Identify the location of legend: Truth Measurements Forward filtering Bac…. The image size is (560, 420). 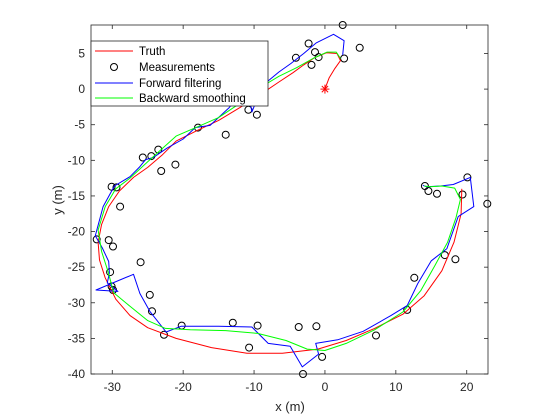
(179, 73).